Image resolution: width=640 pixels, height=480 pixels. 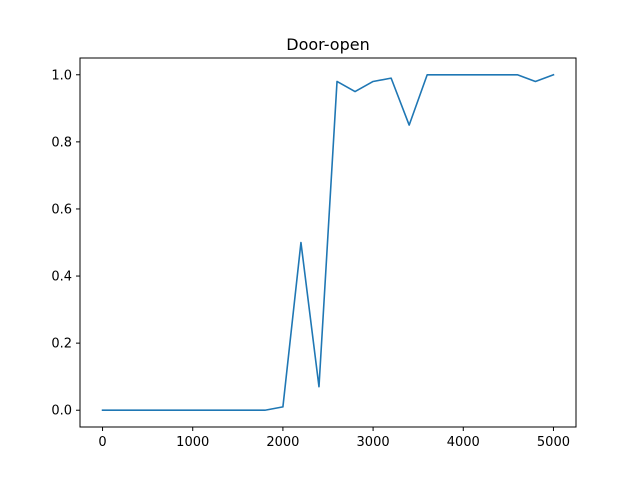 I want to click on x-tick-label: 2000, so click(x=282, y=442).